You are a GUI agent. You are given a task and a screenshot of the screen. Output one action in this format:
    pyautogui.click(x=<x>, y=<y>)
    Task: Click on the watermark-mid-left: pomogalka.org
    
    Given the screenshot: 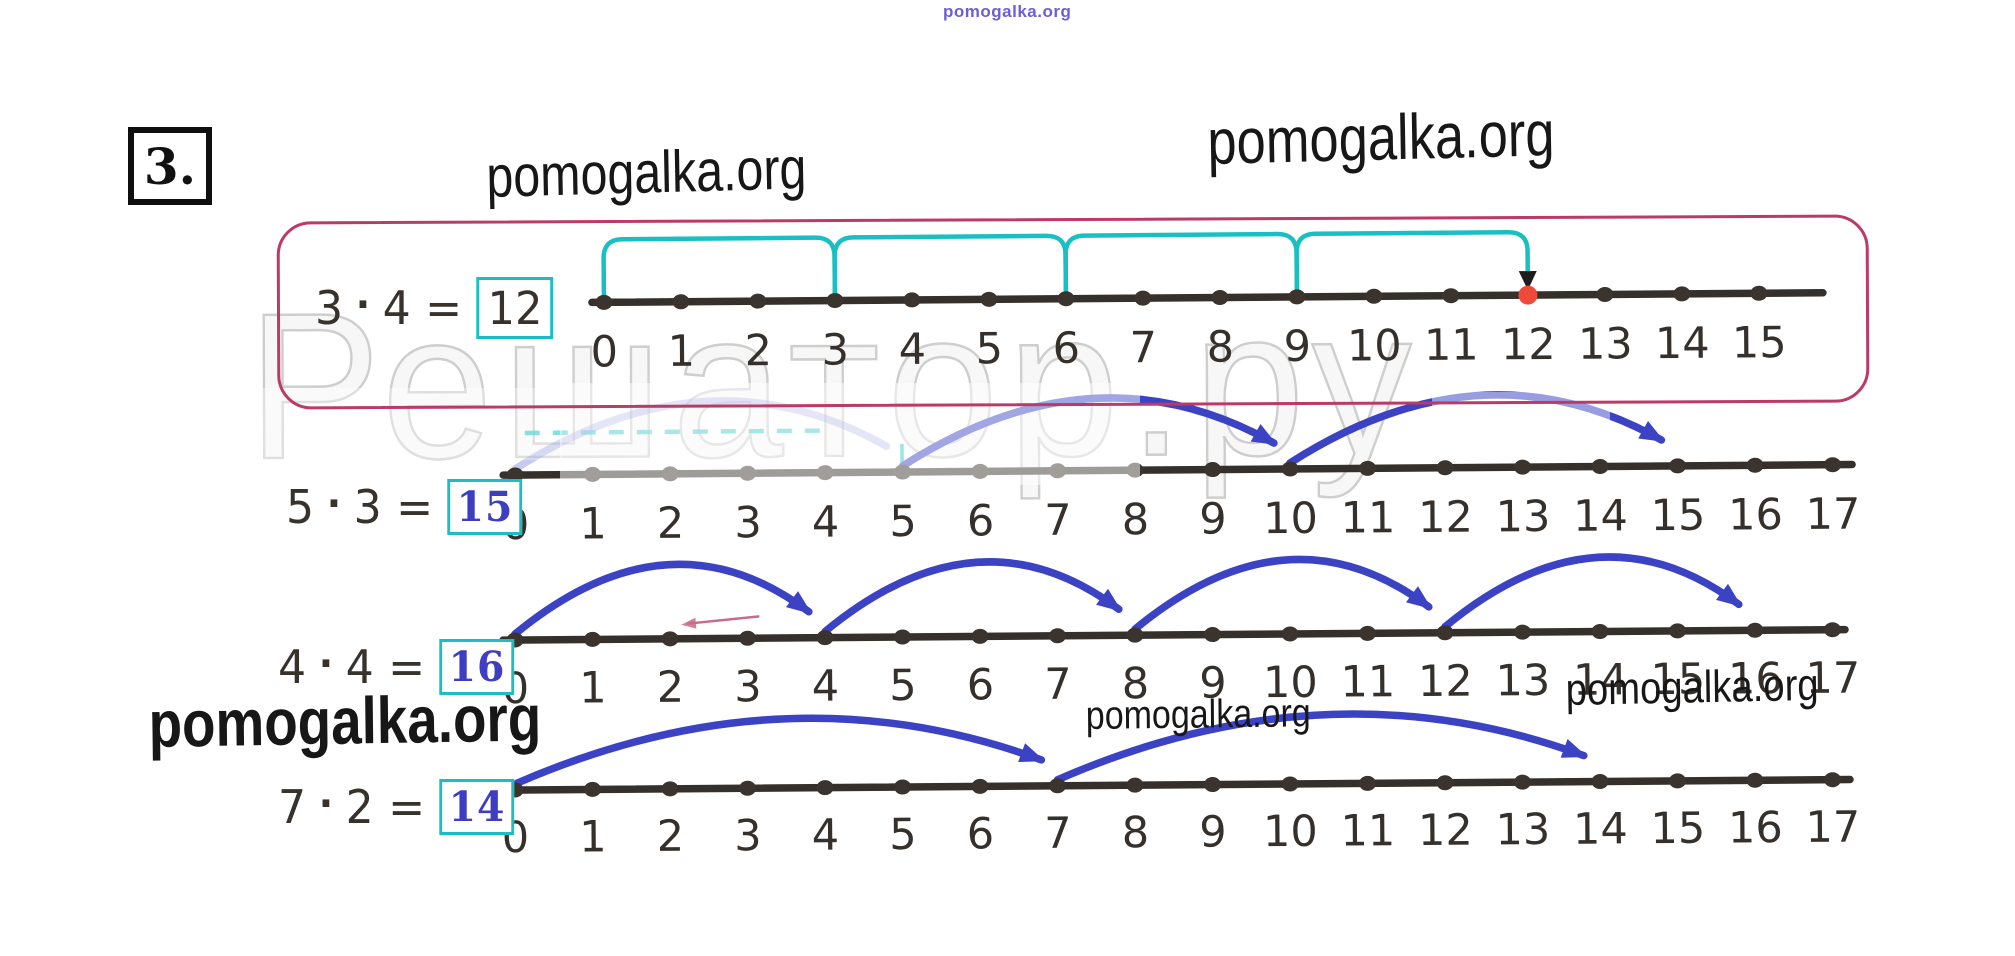 What is the action you would take?
    pyautogui.click(x=345, y=721)
    